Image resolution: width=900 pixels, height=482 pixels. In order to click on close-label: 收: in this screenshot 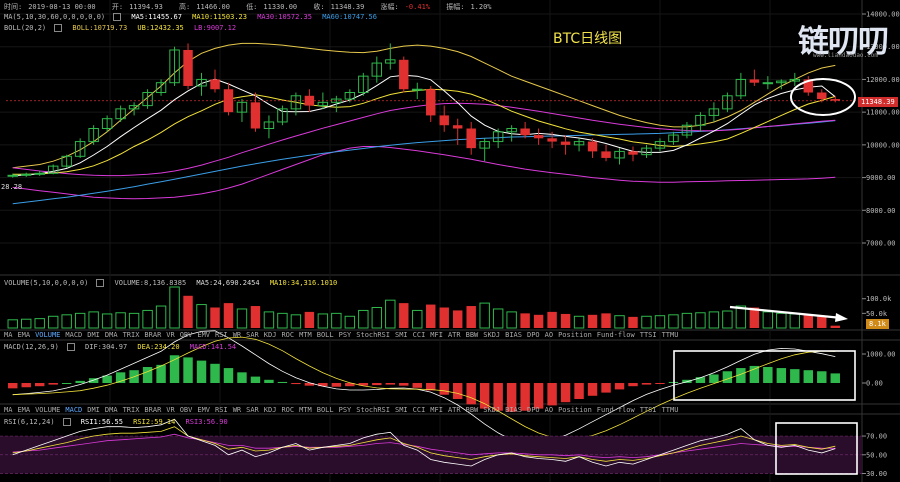, I will do `click(319, 7)`.